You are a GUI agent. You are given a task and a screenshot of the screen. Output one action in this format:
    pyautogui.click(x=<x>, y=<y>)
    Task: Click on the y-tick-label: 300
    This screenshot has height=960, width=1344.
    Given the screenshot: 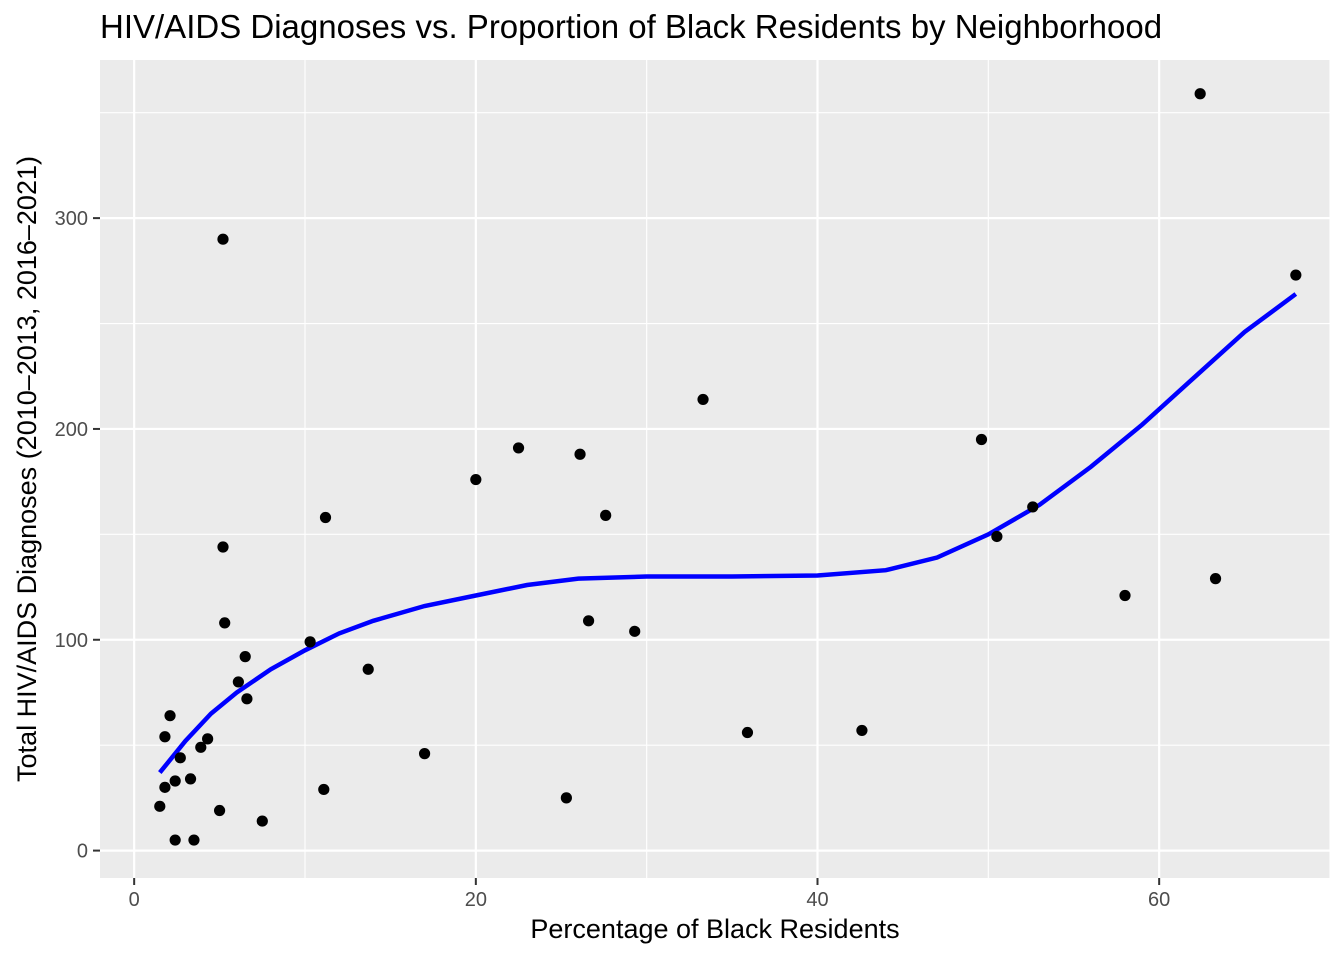 What is the action you would take?
    pyautogui.click(x=71, y=219)
    